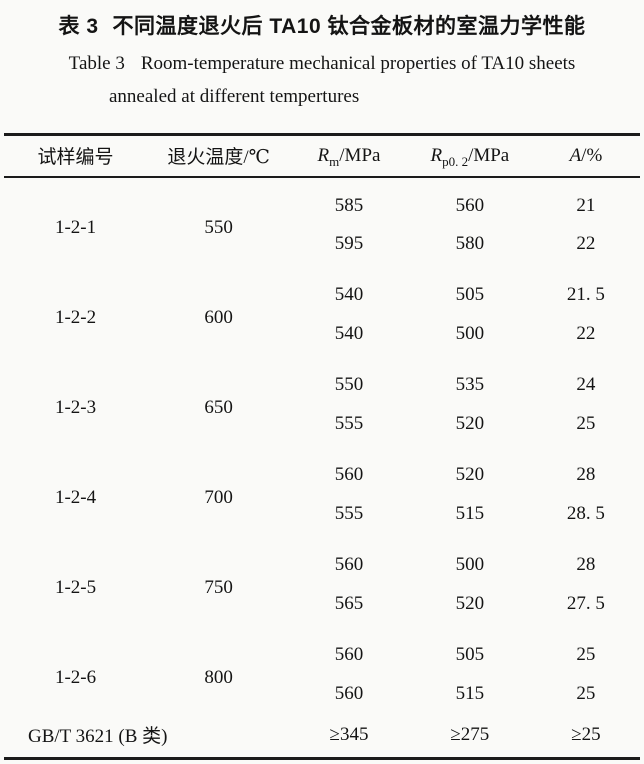 Image resolution: width=644 pixels, height=764 pixels. I want to click on table-row: 1-2-3 650 550 535 24, so click(322, 387).